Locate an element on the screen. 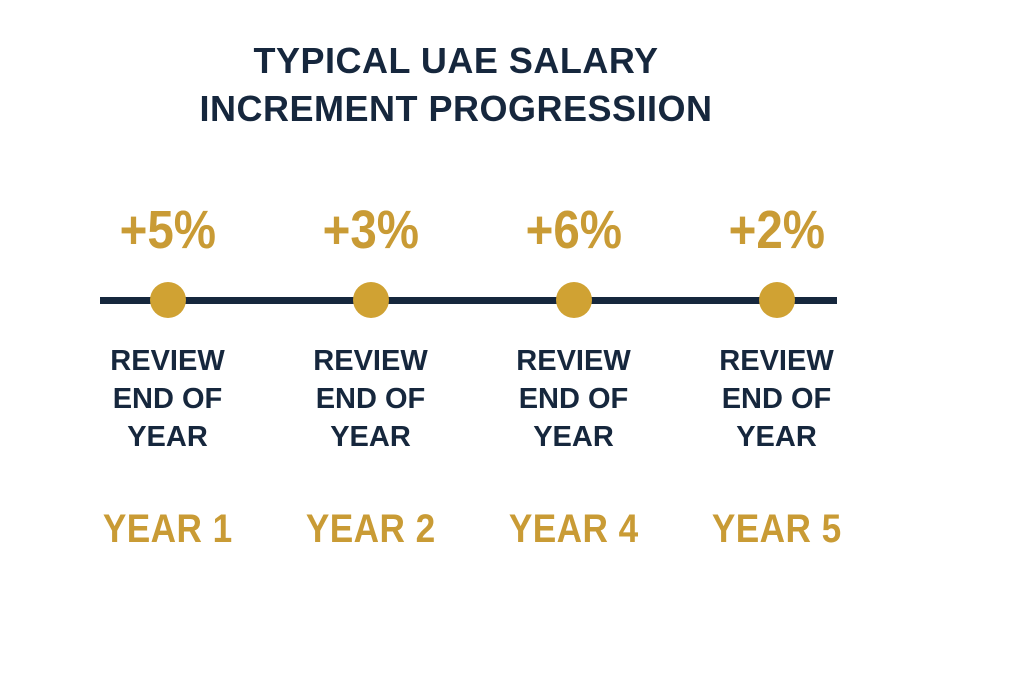 This screenshot has height=682, width=1024. year-cell-1: YEAR 1 is located at coordinates (167, 529).